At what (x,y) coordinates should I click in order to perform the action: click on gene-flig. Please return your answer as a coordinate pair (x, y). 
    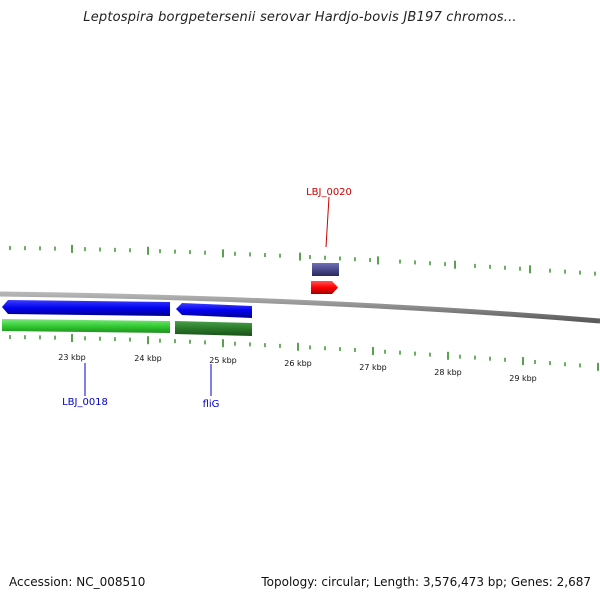
    Looking at the image, I should click on (213, 328).